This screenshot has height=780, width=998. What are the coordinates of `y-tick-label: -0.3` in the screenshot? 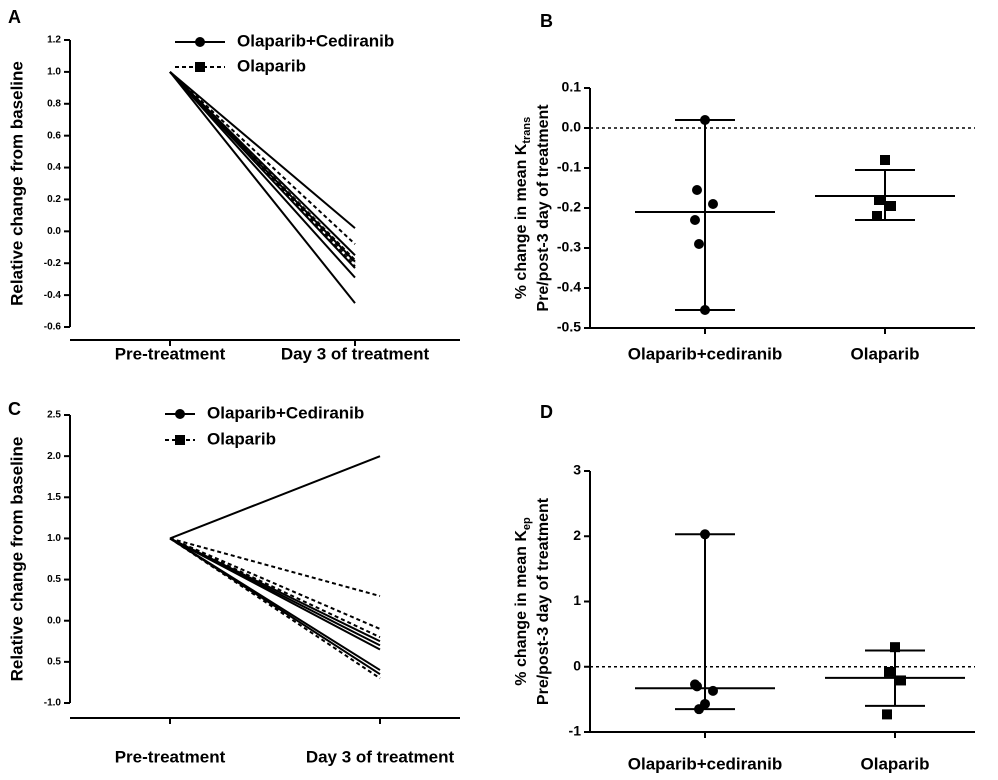 It's located at (569, 247).